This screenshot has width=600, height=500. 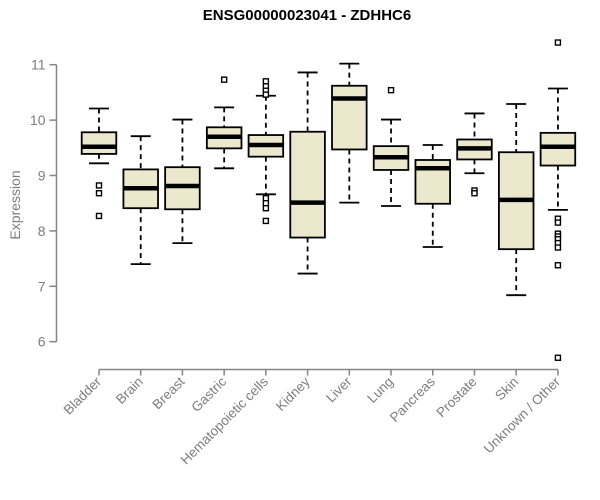 What do you see at coordinates (307, 15) in the screenshot?
I see `chart-title: ENSG00000023041 - ZDHHC6` at bounding box center [307, 15].